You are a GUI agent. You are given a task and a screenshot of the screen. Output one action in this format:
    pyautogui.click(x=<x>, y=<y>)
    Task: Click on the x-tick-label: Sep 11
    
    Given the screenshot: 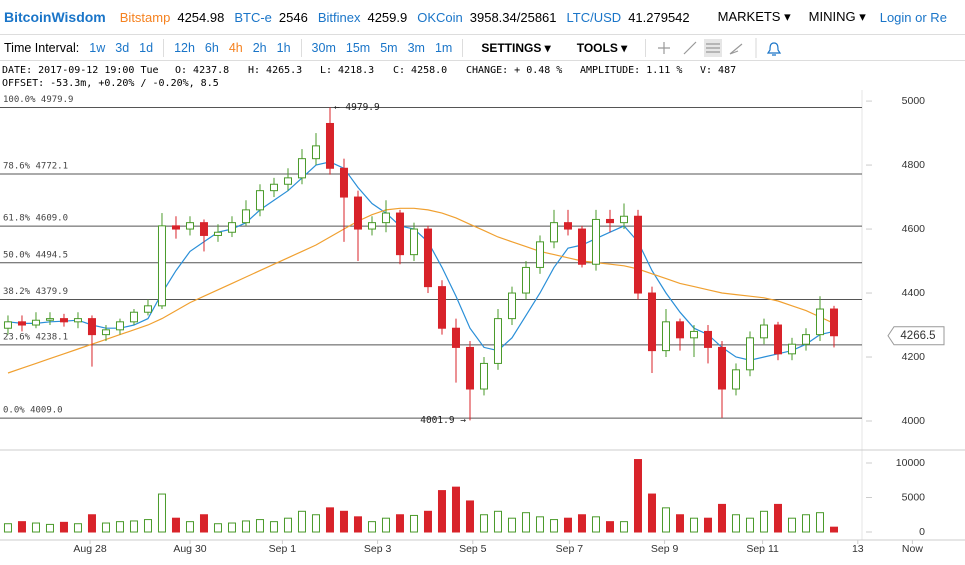 What is the action you would take?
    pyautogui.click(x=762, y=549)
    